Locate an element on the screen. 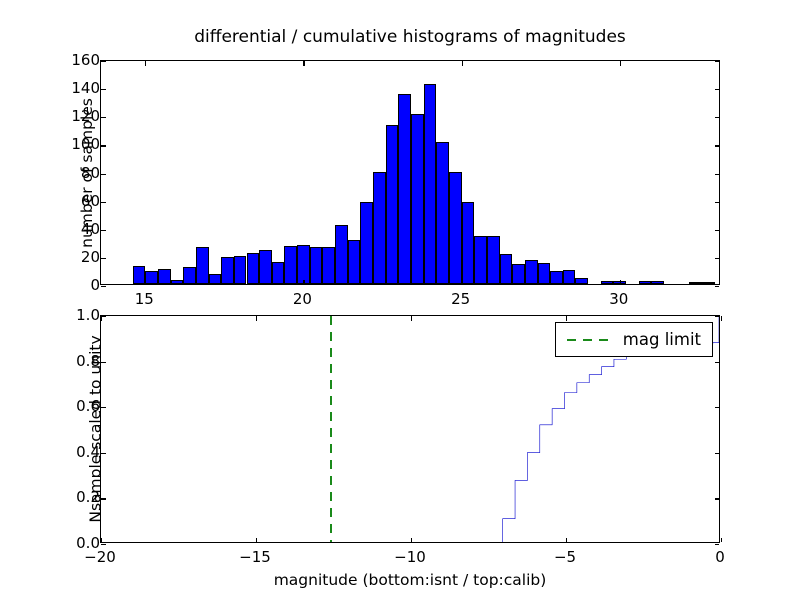 The image size is (800, 600). bottom-xtick-label: −20 is located at coordinates (100, 557).